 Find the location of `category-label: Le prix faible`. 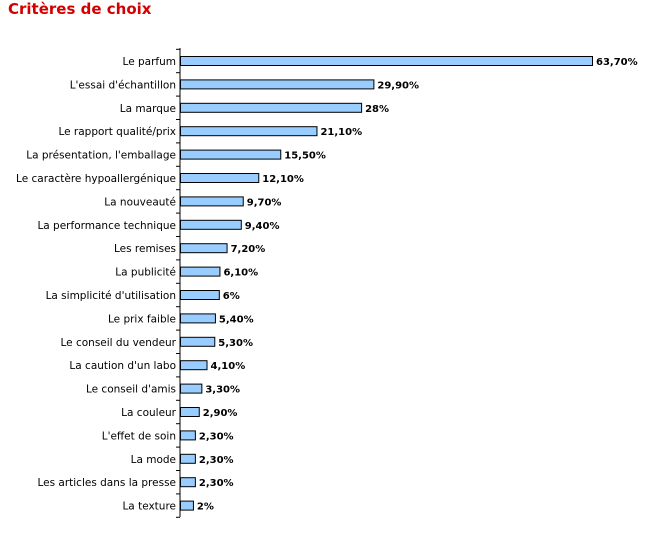

category-label: Le prix faible is located at coordinates (142, 319).